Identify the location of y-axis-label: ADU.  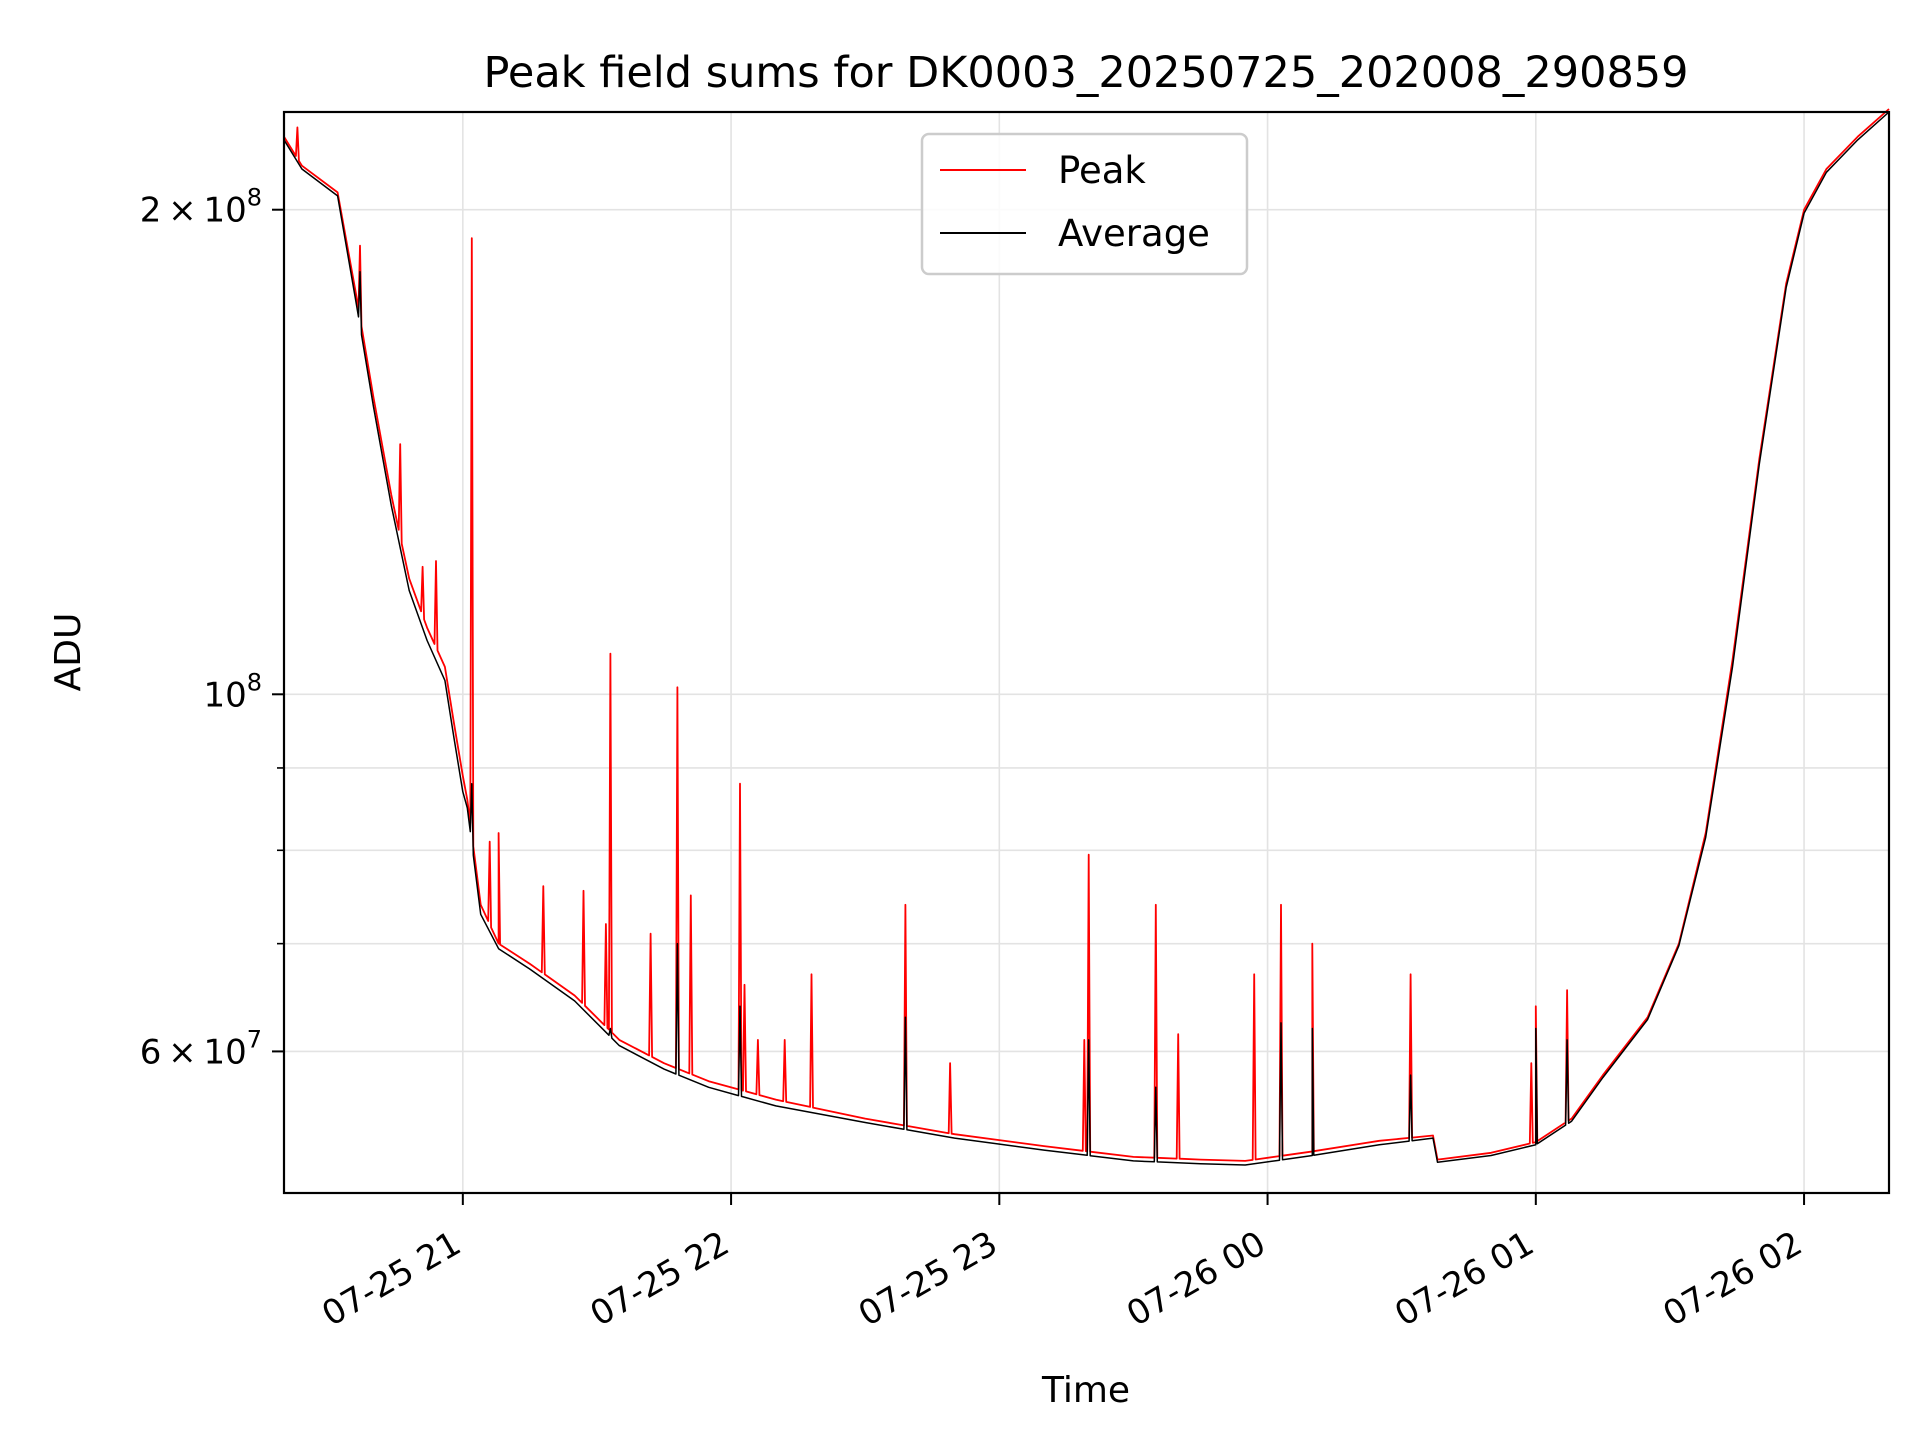
(68, 652).